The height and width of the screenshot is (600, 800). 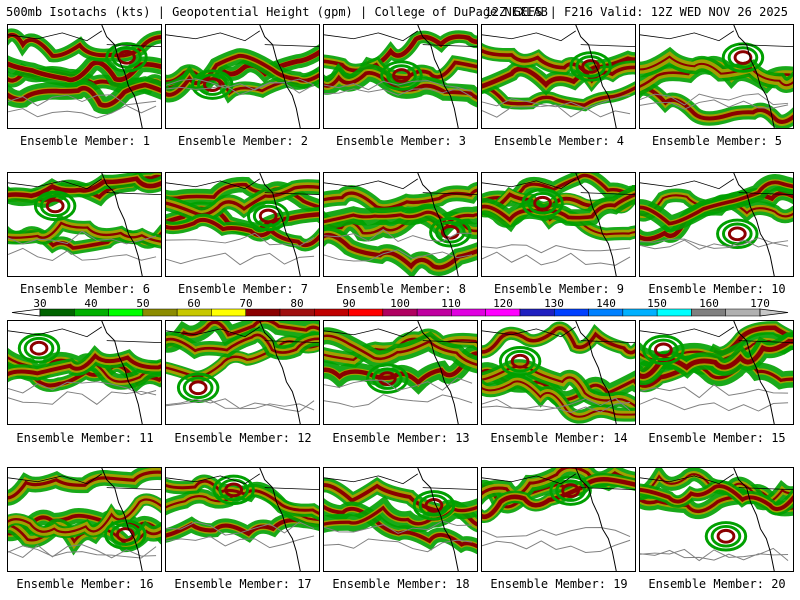 I want to click on ensemble-member-label: Ensemble Member: 10, so click(x=717, y=289).